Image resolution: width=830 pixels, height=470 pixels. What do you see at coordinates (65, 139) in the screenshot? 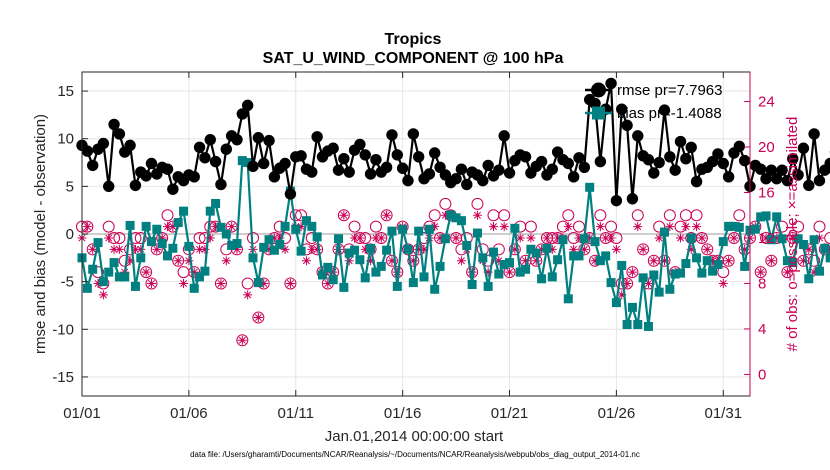
I see `y-tick-label: 10` at bounding box center [65, 139].